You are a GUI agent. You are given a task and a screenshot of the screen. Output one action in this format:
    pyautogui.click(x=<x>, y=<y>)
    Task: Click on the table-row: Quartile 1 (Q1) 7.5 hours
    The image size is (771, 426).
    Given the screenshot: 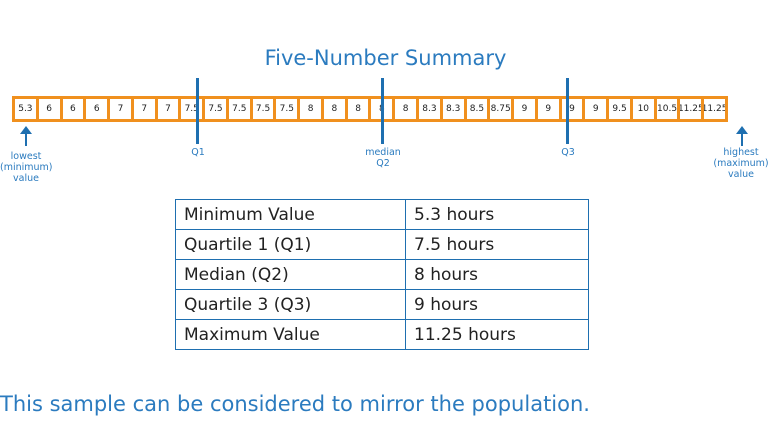 What is the action you would take?
    pyautogui.click(x=382, y=244)
    